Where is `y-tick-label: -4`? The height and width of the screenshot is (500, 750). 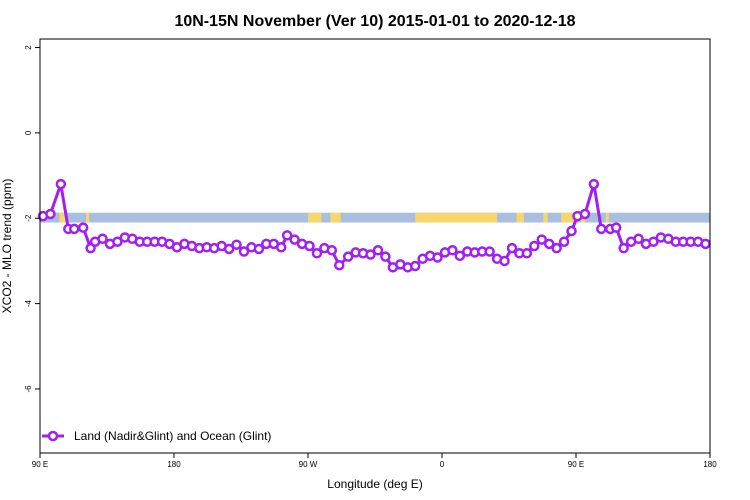 y-tick-label: -4 is located at coordinates (28, 304).